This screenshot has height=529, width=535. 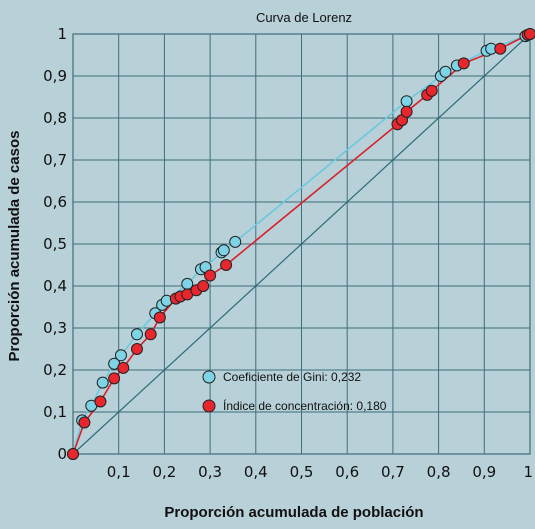 I want to click on legend-swatch-gini, so click(x=209, y=377).